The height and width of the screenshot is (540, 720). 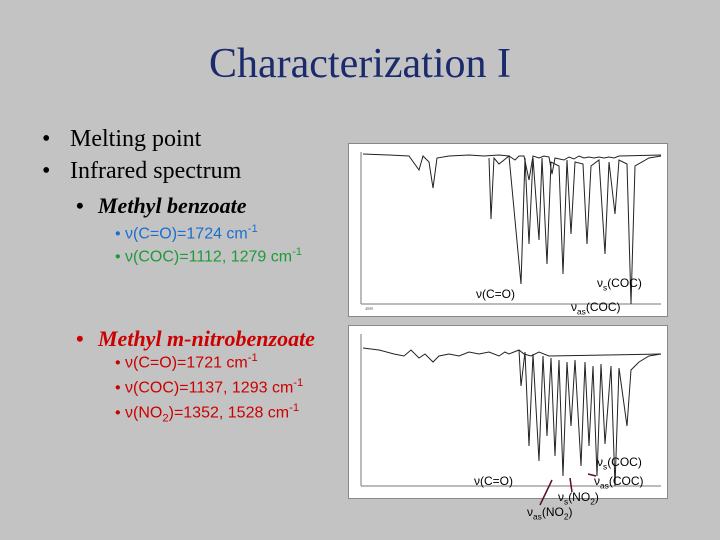 I want to click on compound-methyl-m-nitrobenzoate: • Methyl m-nitrobenzoate, so click(x=195, y=338).